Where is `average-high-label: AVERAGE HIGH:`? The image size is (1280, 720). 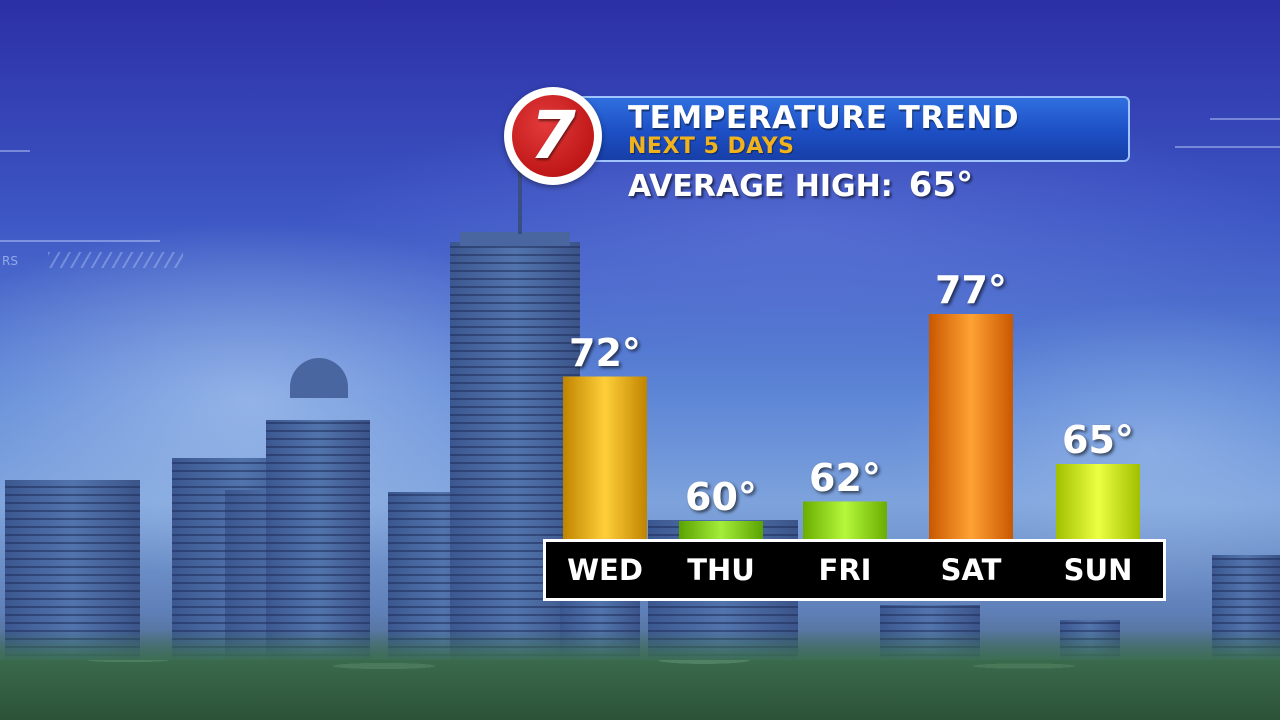 average-high-label: AVERAGE HIGH: is located at coordinates (760, 186).